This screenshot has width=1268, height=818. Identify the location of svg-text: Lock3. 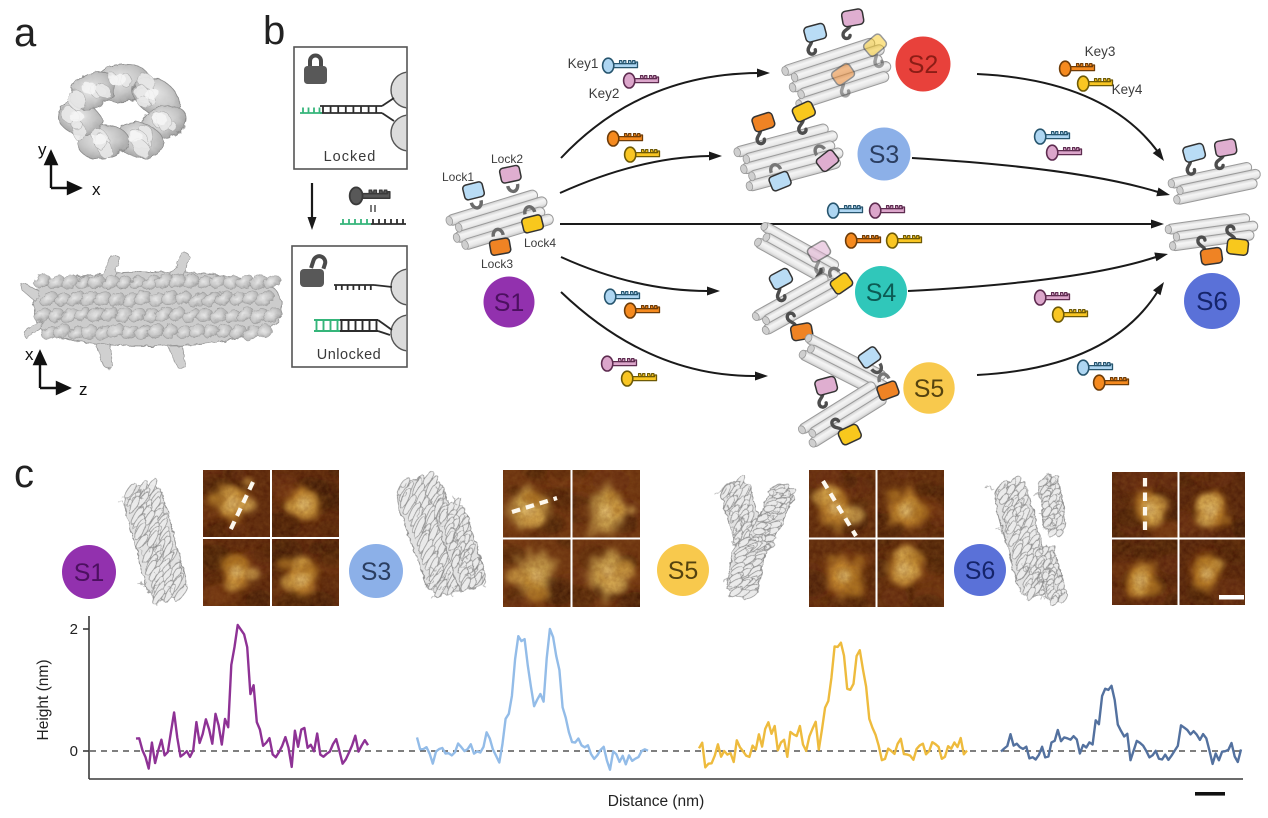
(497, 264).